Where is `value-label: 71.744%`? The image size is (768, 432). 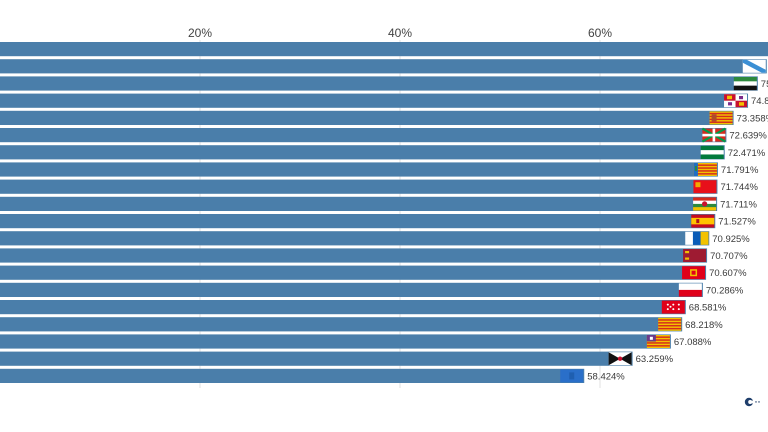
value-label: 71.744% is located at coordinates (739, 187).